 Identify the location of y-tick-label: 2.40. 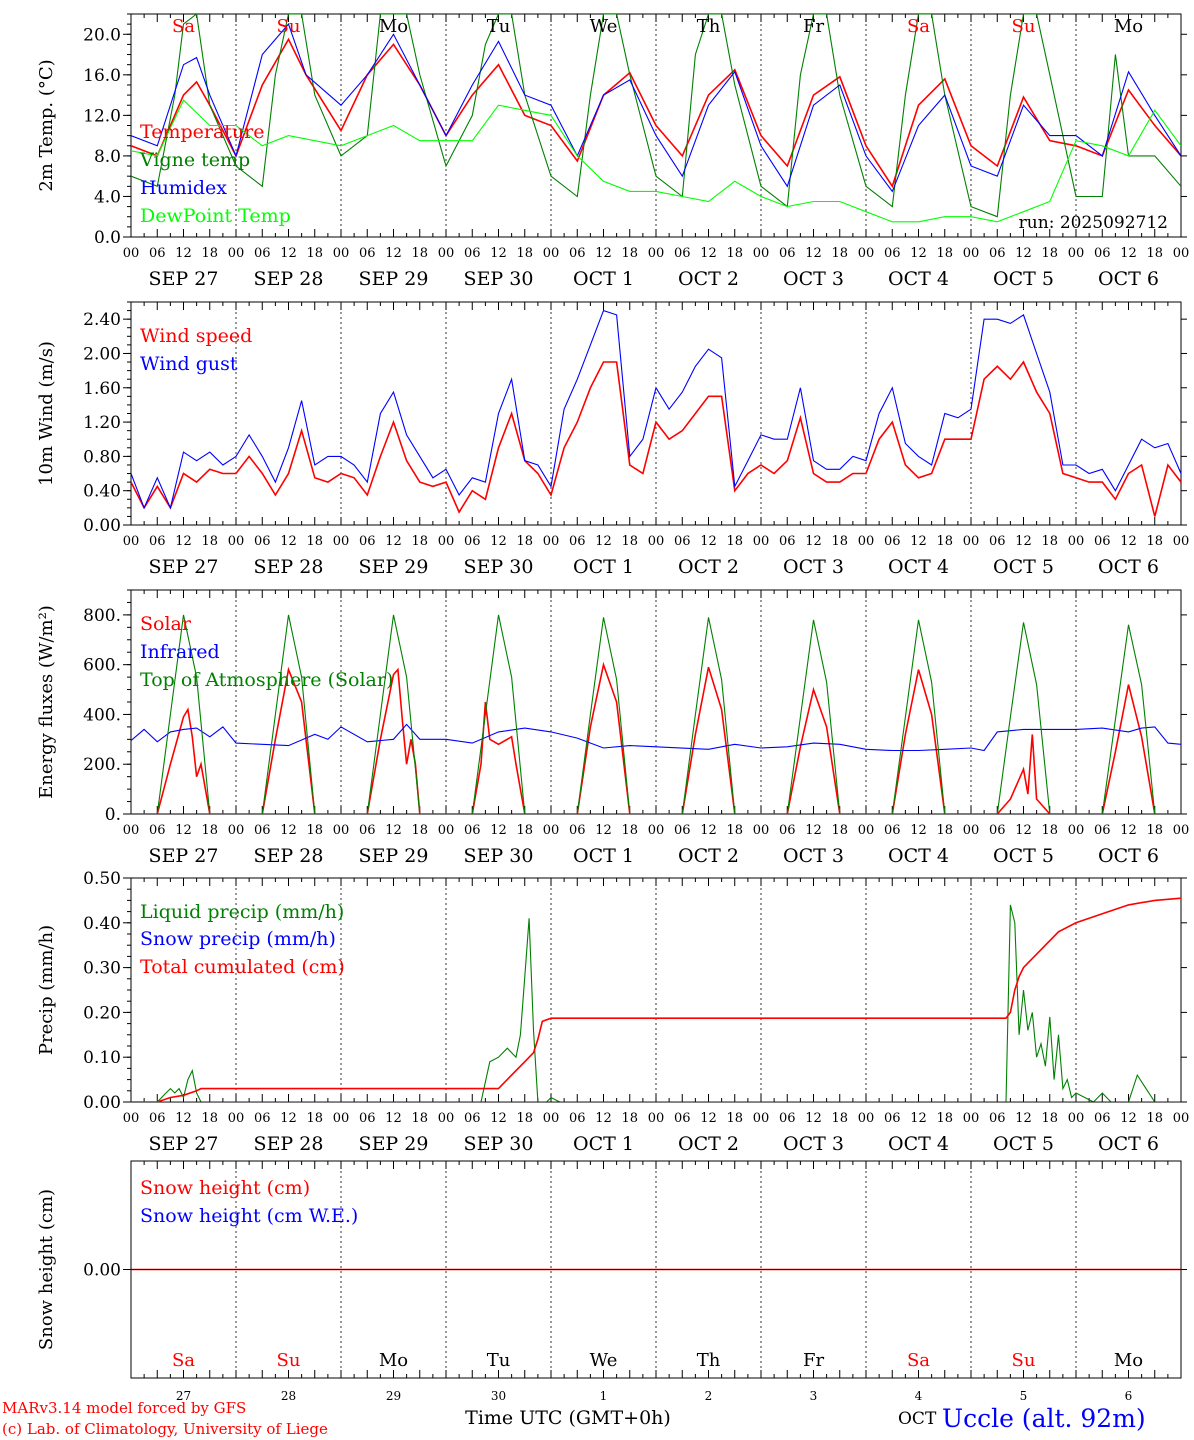
(102, 320).